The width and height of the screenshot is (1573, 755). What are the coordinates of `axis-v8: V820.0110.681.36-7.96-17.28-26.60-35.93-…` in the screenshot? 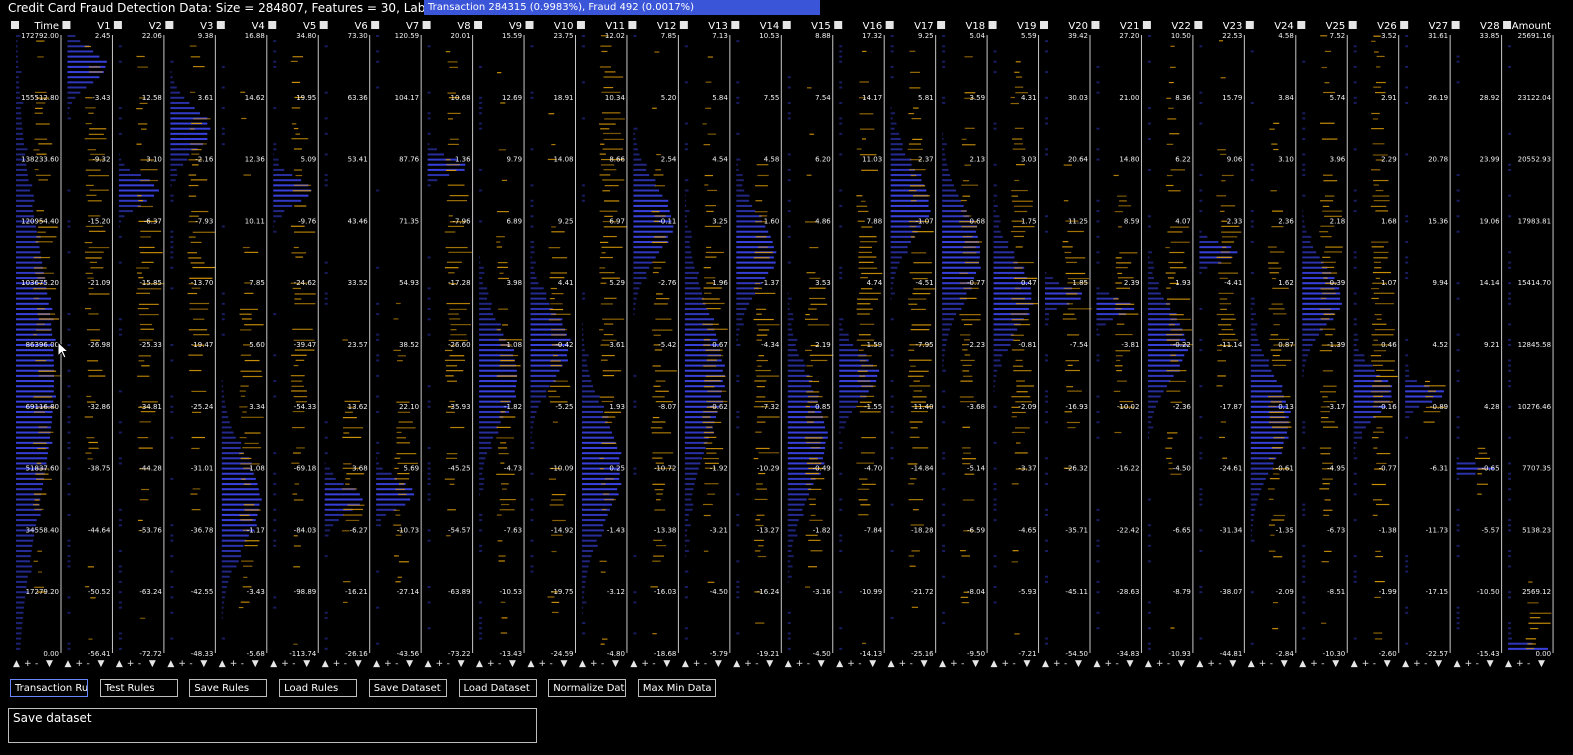 It's located at (448, 345).